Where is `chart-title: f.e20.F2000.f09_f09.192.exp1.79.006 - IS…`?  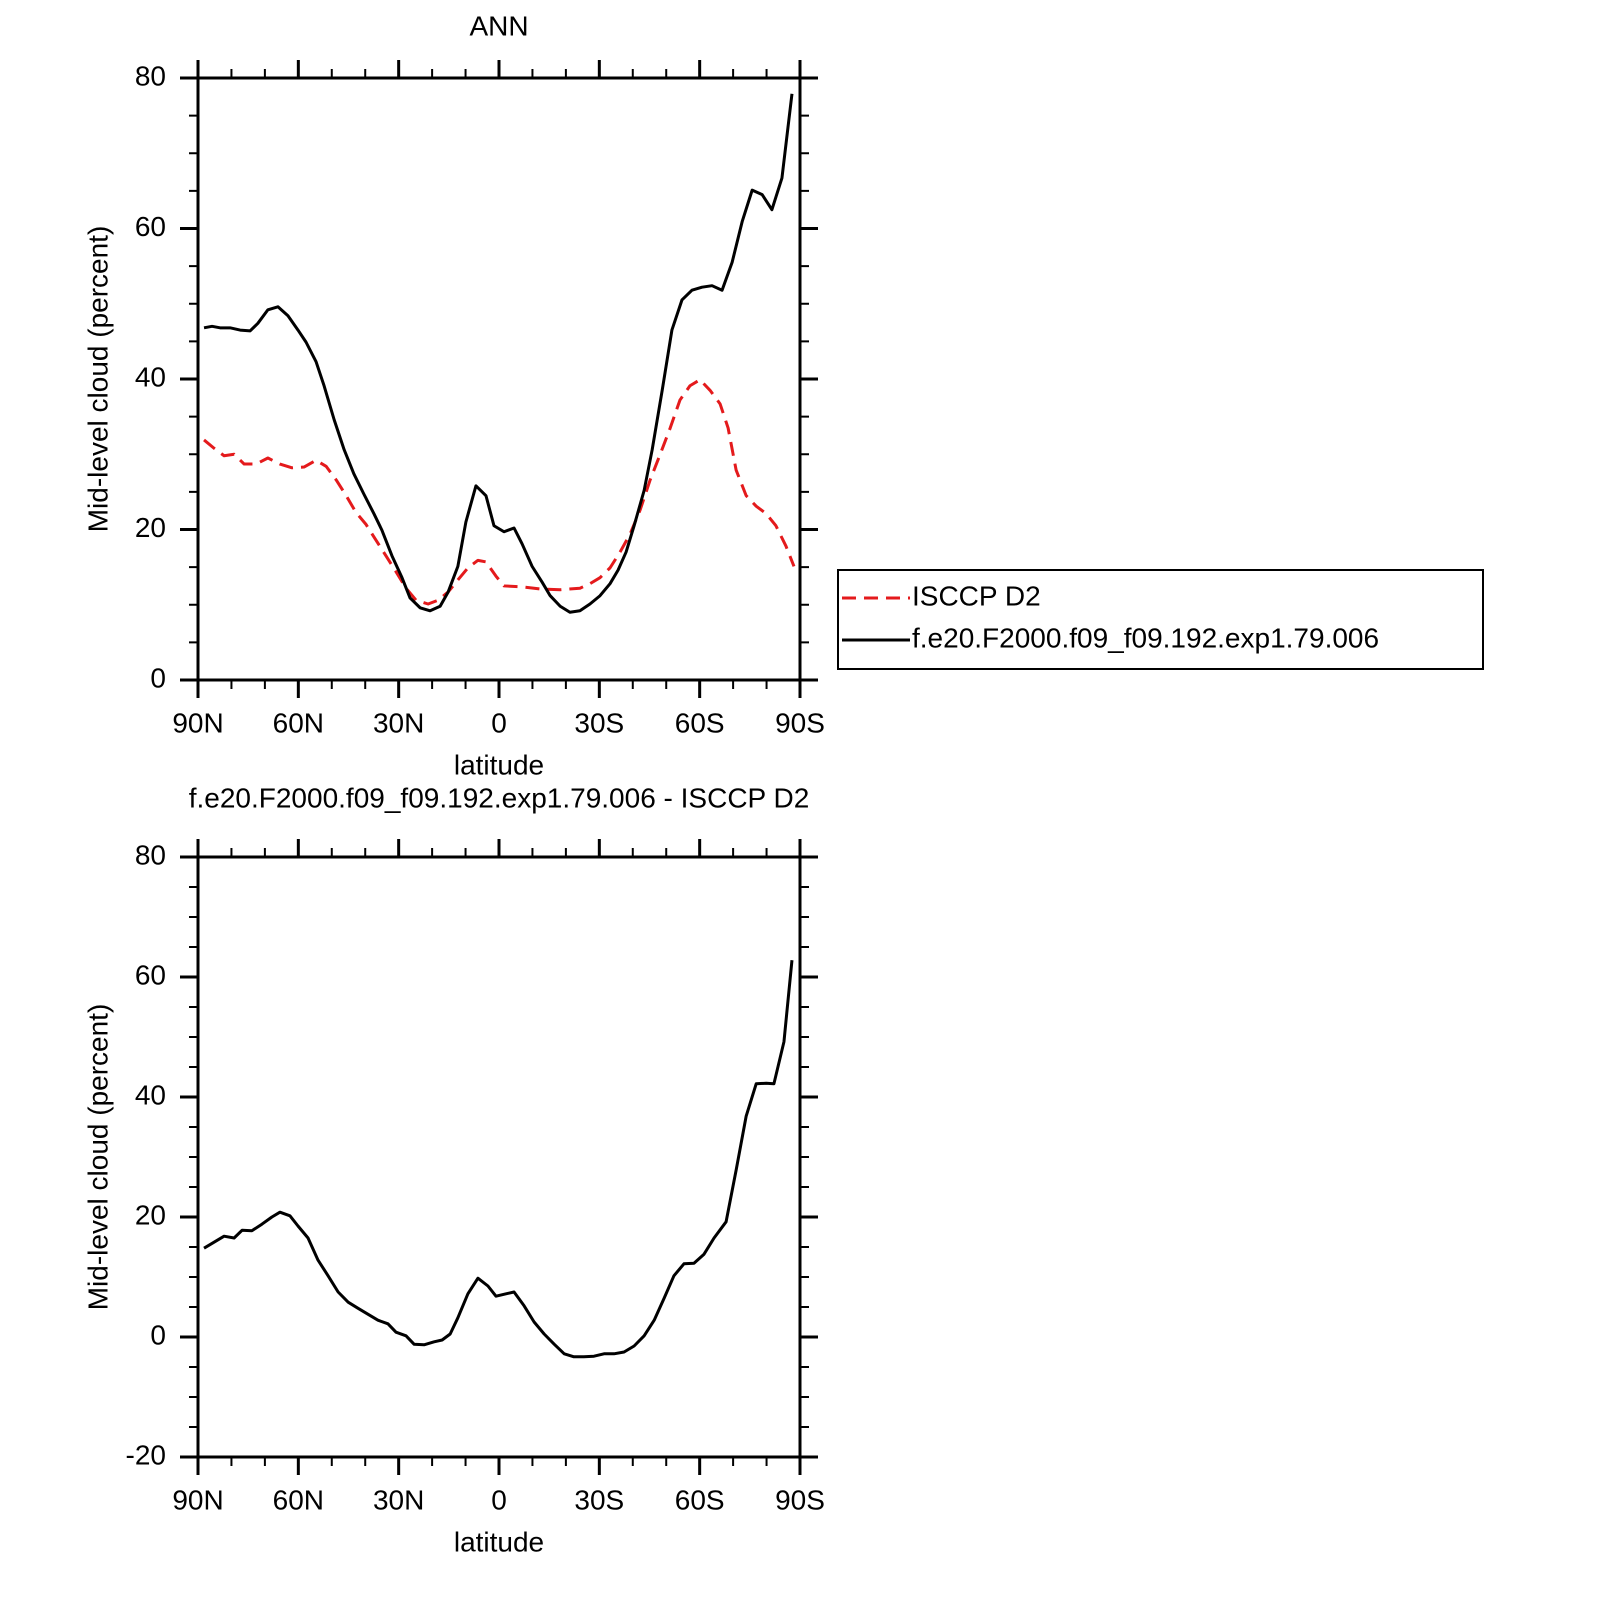
chart-title: f.e20.F2000.f09_f09.192.exp1.79.006 - IS… is located at coordinates (499, 797).